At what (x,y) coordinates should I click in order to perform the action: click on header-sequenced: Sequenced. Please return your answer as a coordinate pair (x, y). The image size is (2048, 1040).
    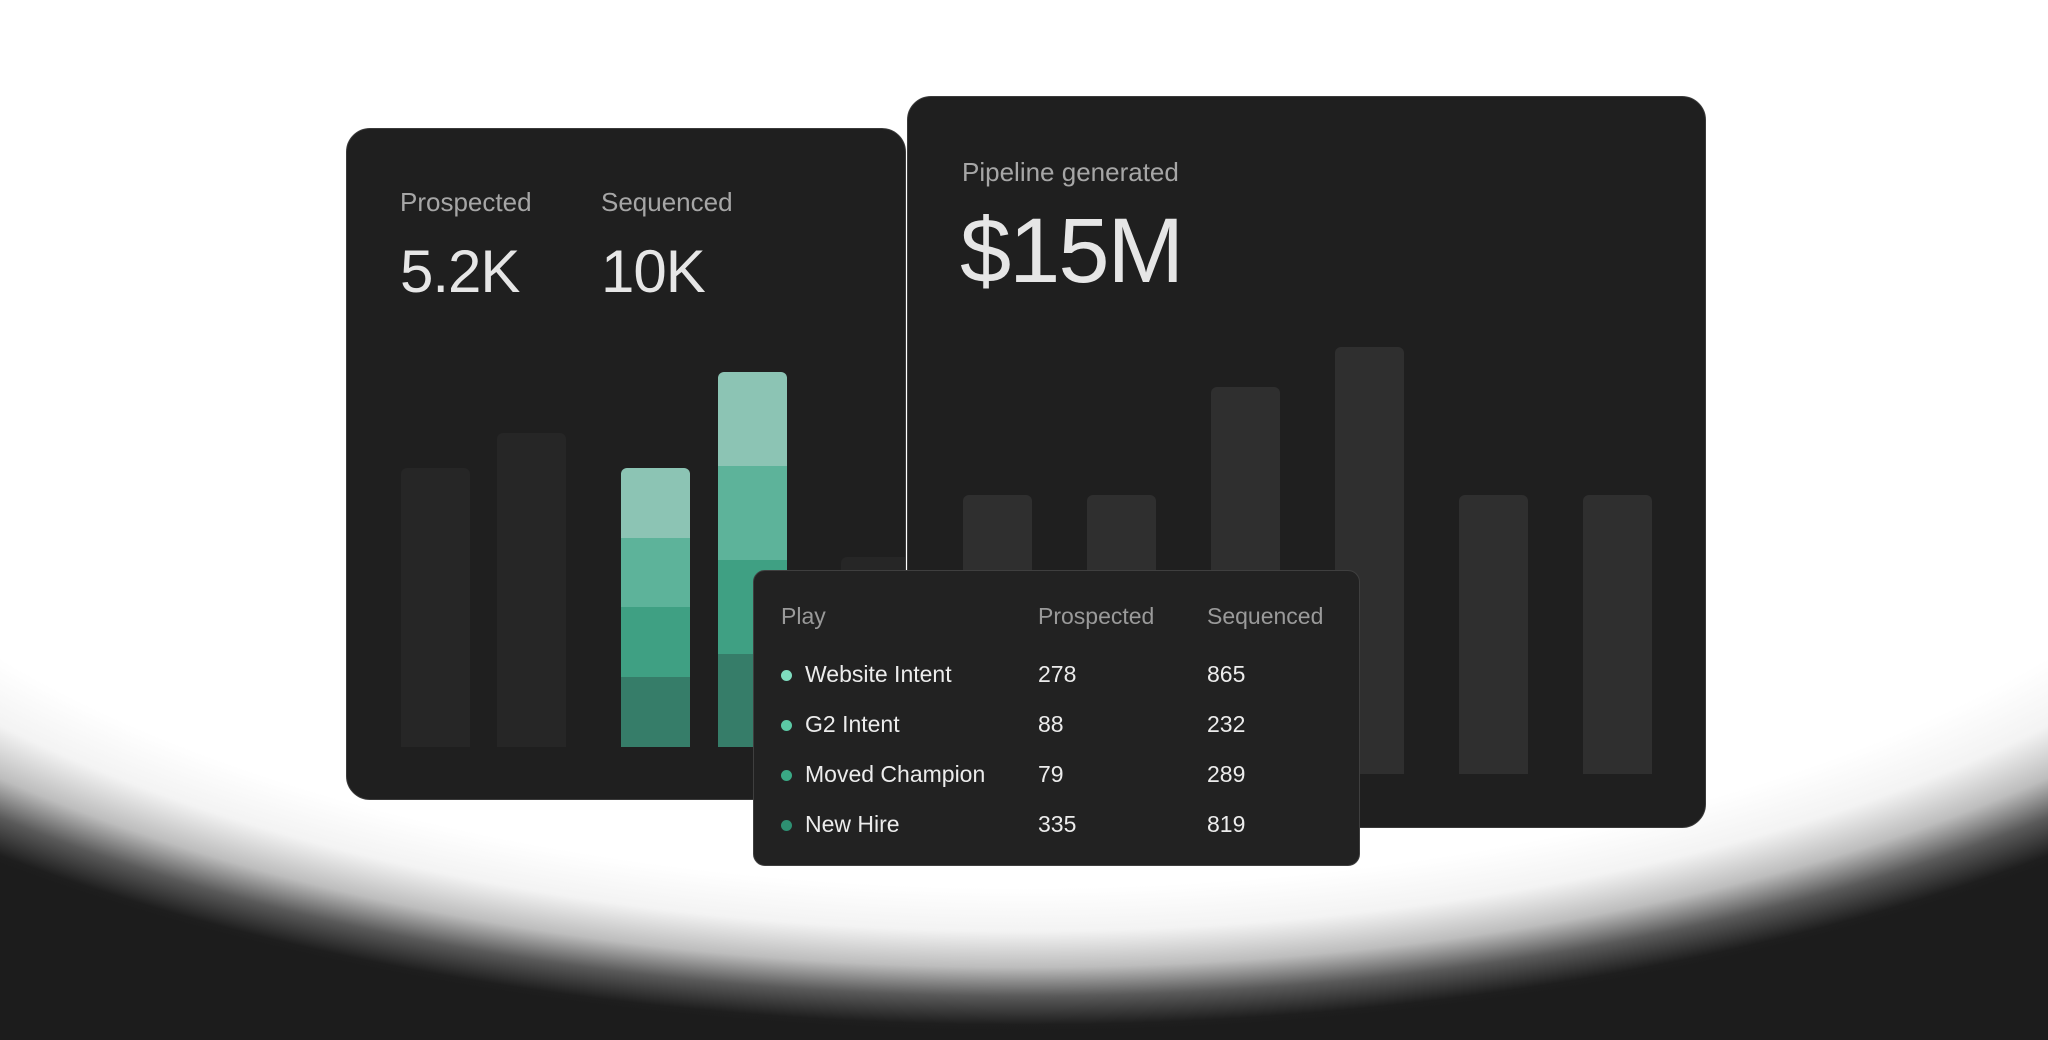
    Looking at the image, I should click on (1265, 616).